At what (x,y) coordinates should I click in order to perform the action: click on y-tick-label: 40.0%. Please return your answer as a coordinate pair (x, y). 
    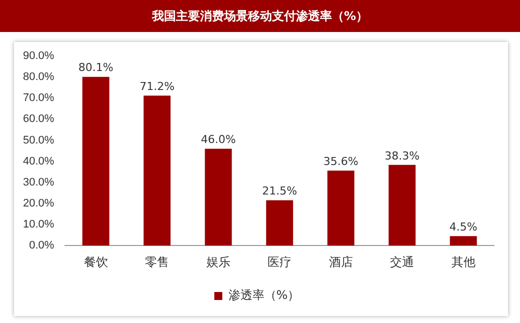
    Looking at the image, I should click on (38, 161).